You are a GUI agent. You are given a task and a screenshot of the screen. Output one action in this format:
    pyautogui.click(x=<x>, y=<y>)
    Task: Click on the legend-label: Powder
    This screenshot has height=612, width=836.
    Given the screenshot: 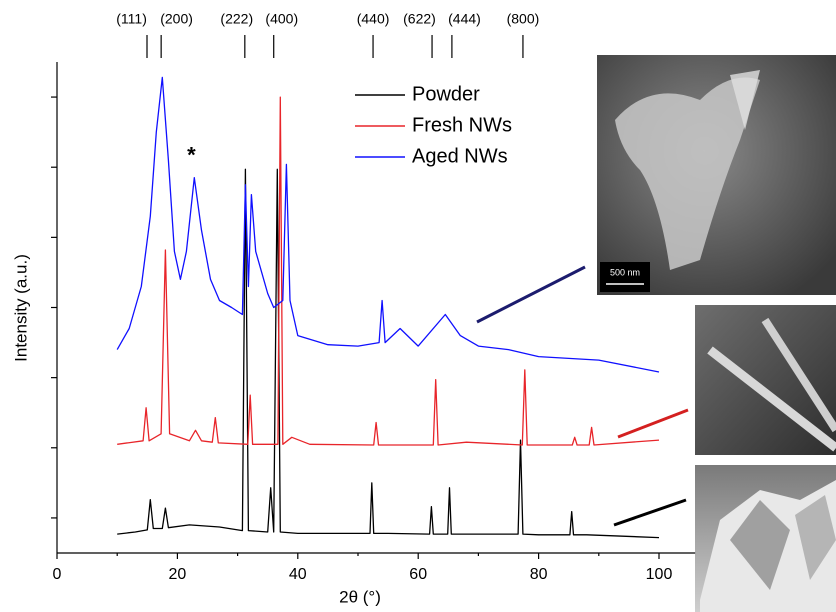 What is the action you would take?
    pyautogui.click(x=446, y=94)
    